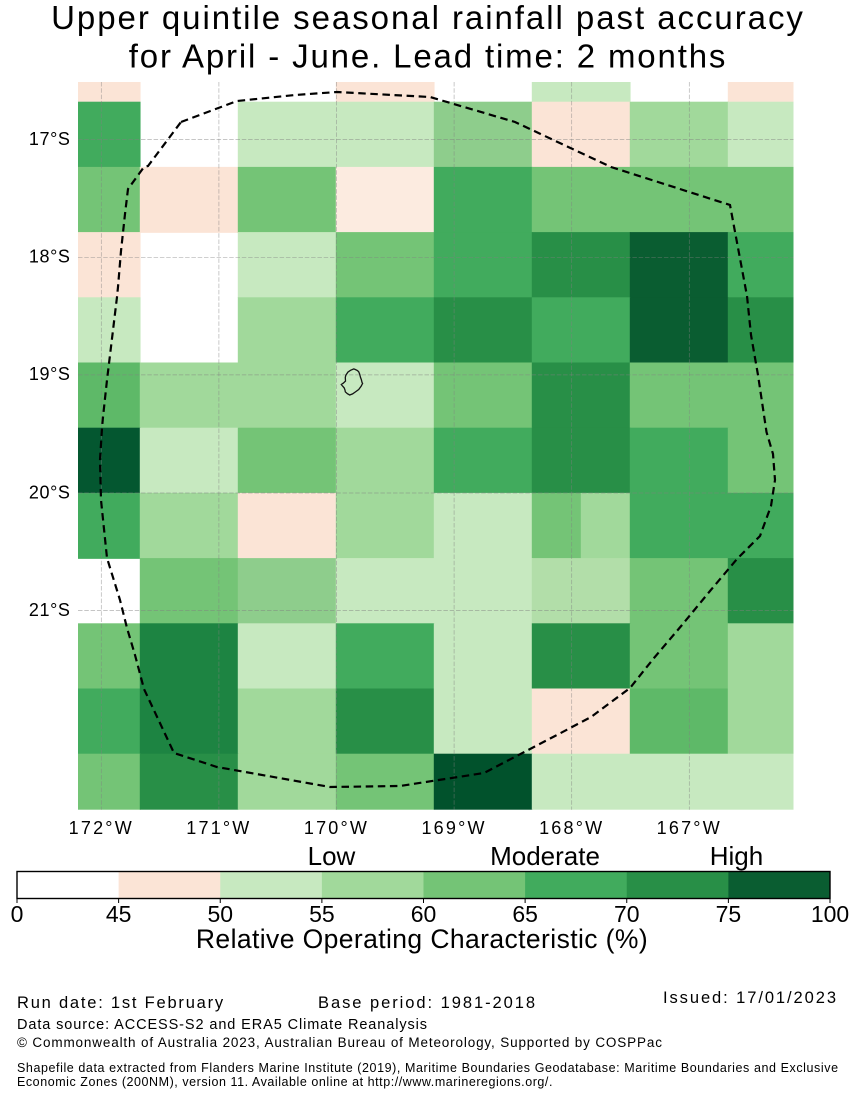 The image size is (855, 1100). Describe the element at coordinates (736, 856) in the screenshot. I see `svg-text: High` at that location.